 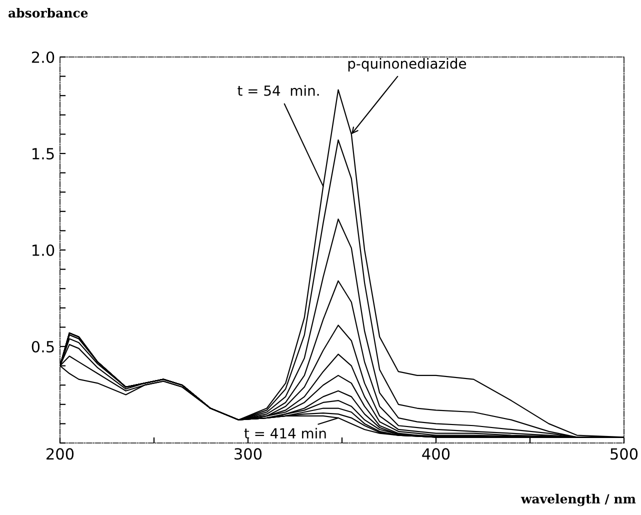 I want to click on y-tick-label: 1.0, so click(x=43, y=250).